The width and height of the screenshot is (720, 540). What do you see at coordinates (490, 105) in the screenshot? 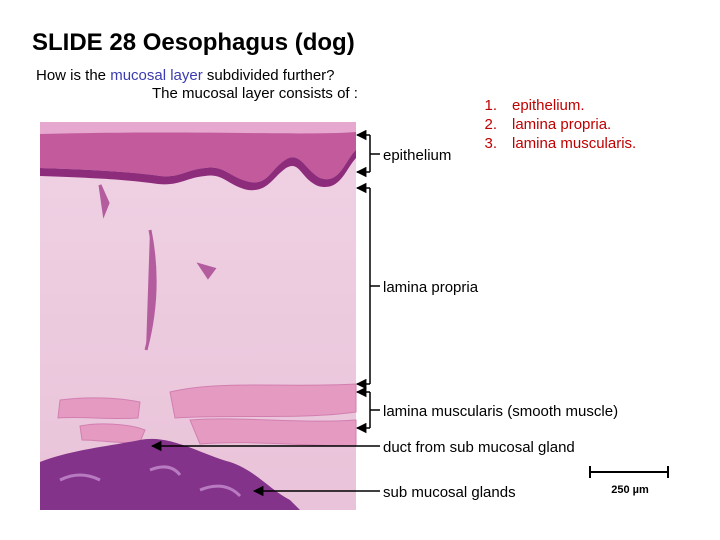
I see `list-number: 1.` at bounding box center [490, 105].